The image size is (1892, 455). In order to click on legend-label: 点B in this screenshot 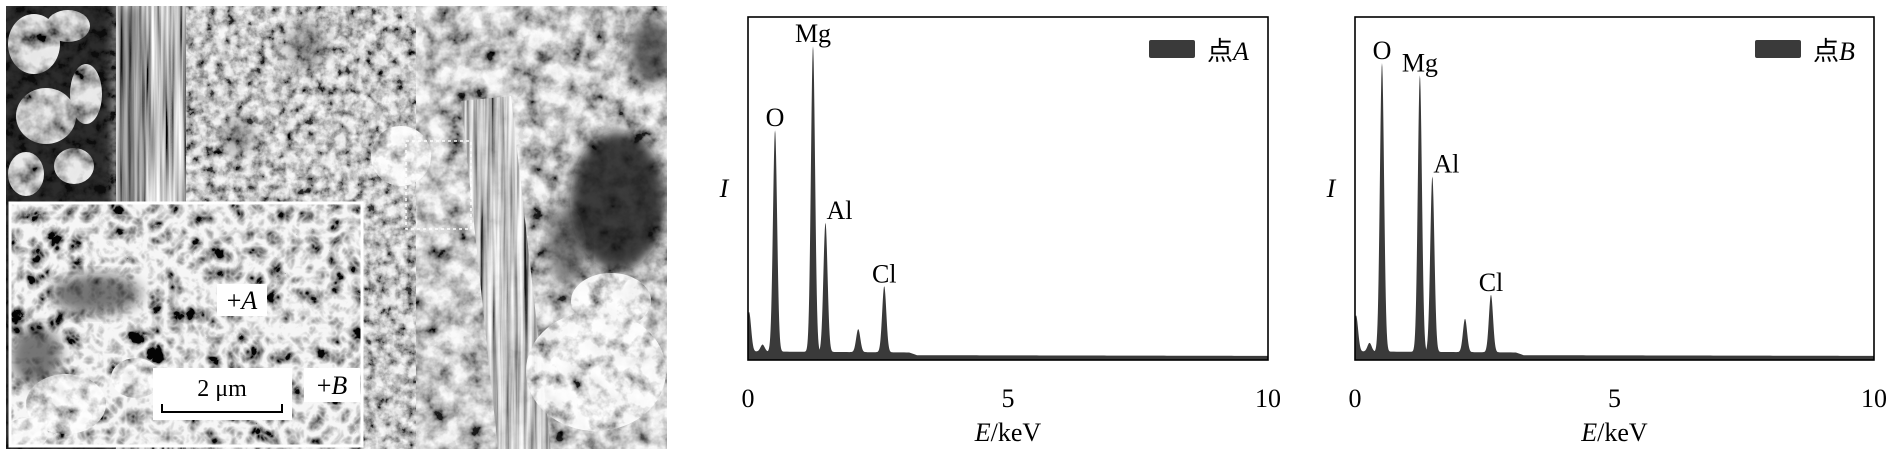, I will do `click(1834, 51)`.